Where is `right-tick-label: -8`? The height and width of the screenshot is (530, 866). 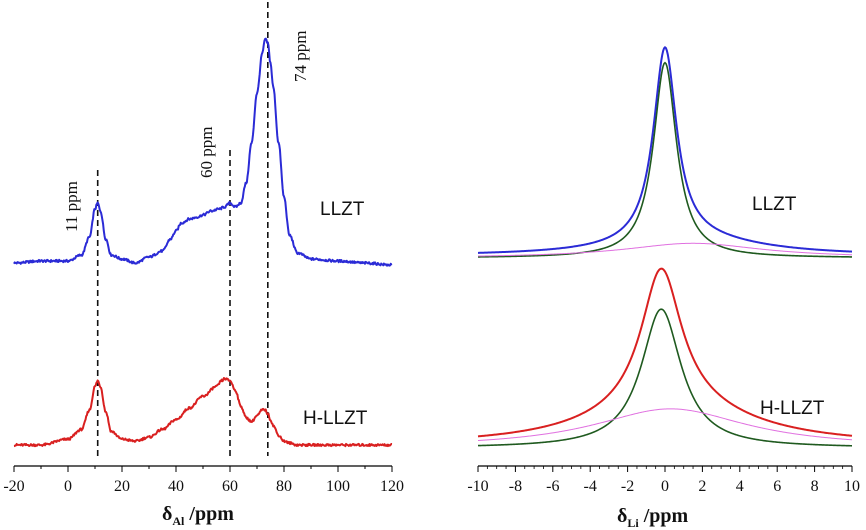
right-tick-label: -8 is located at coordinates (515, 486).